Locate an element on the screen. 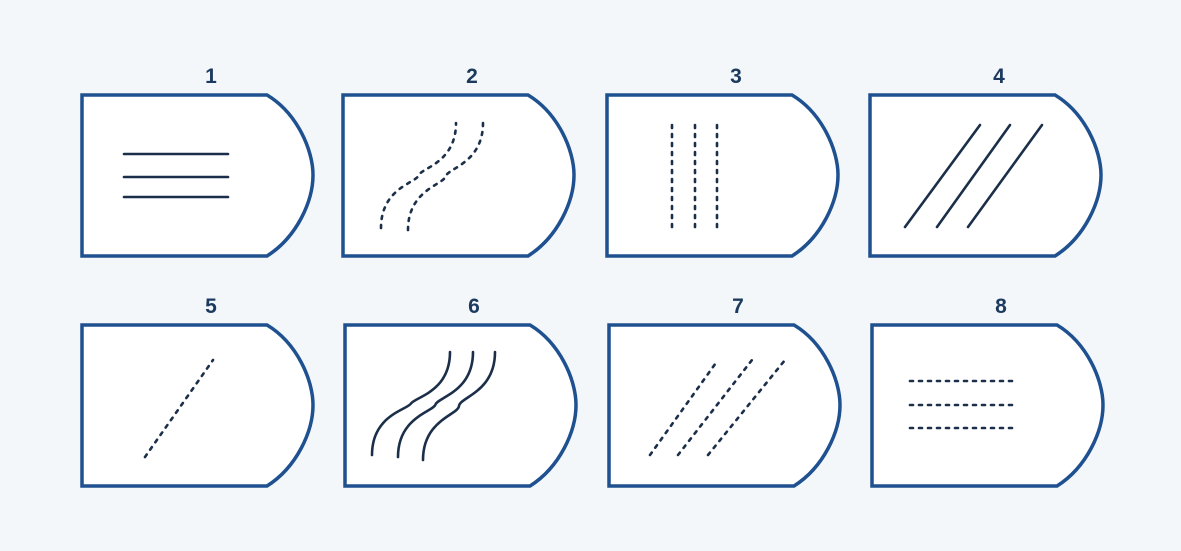  panel-label: 8 is located at coordinates (1001, 306).